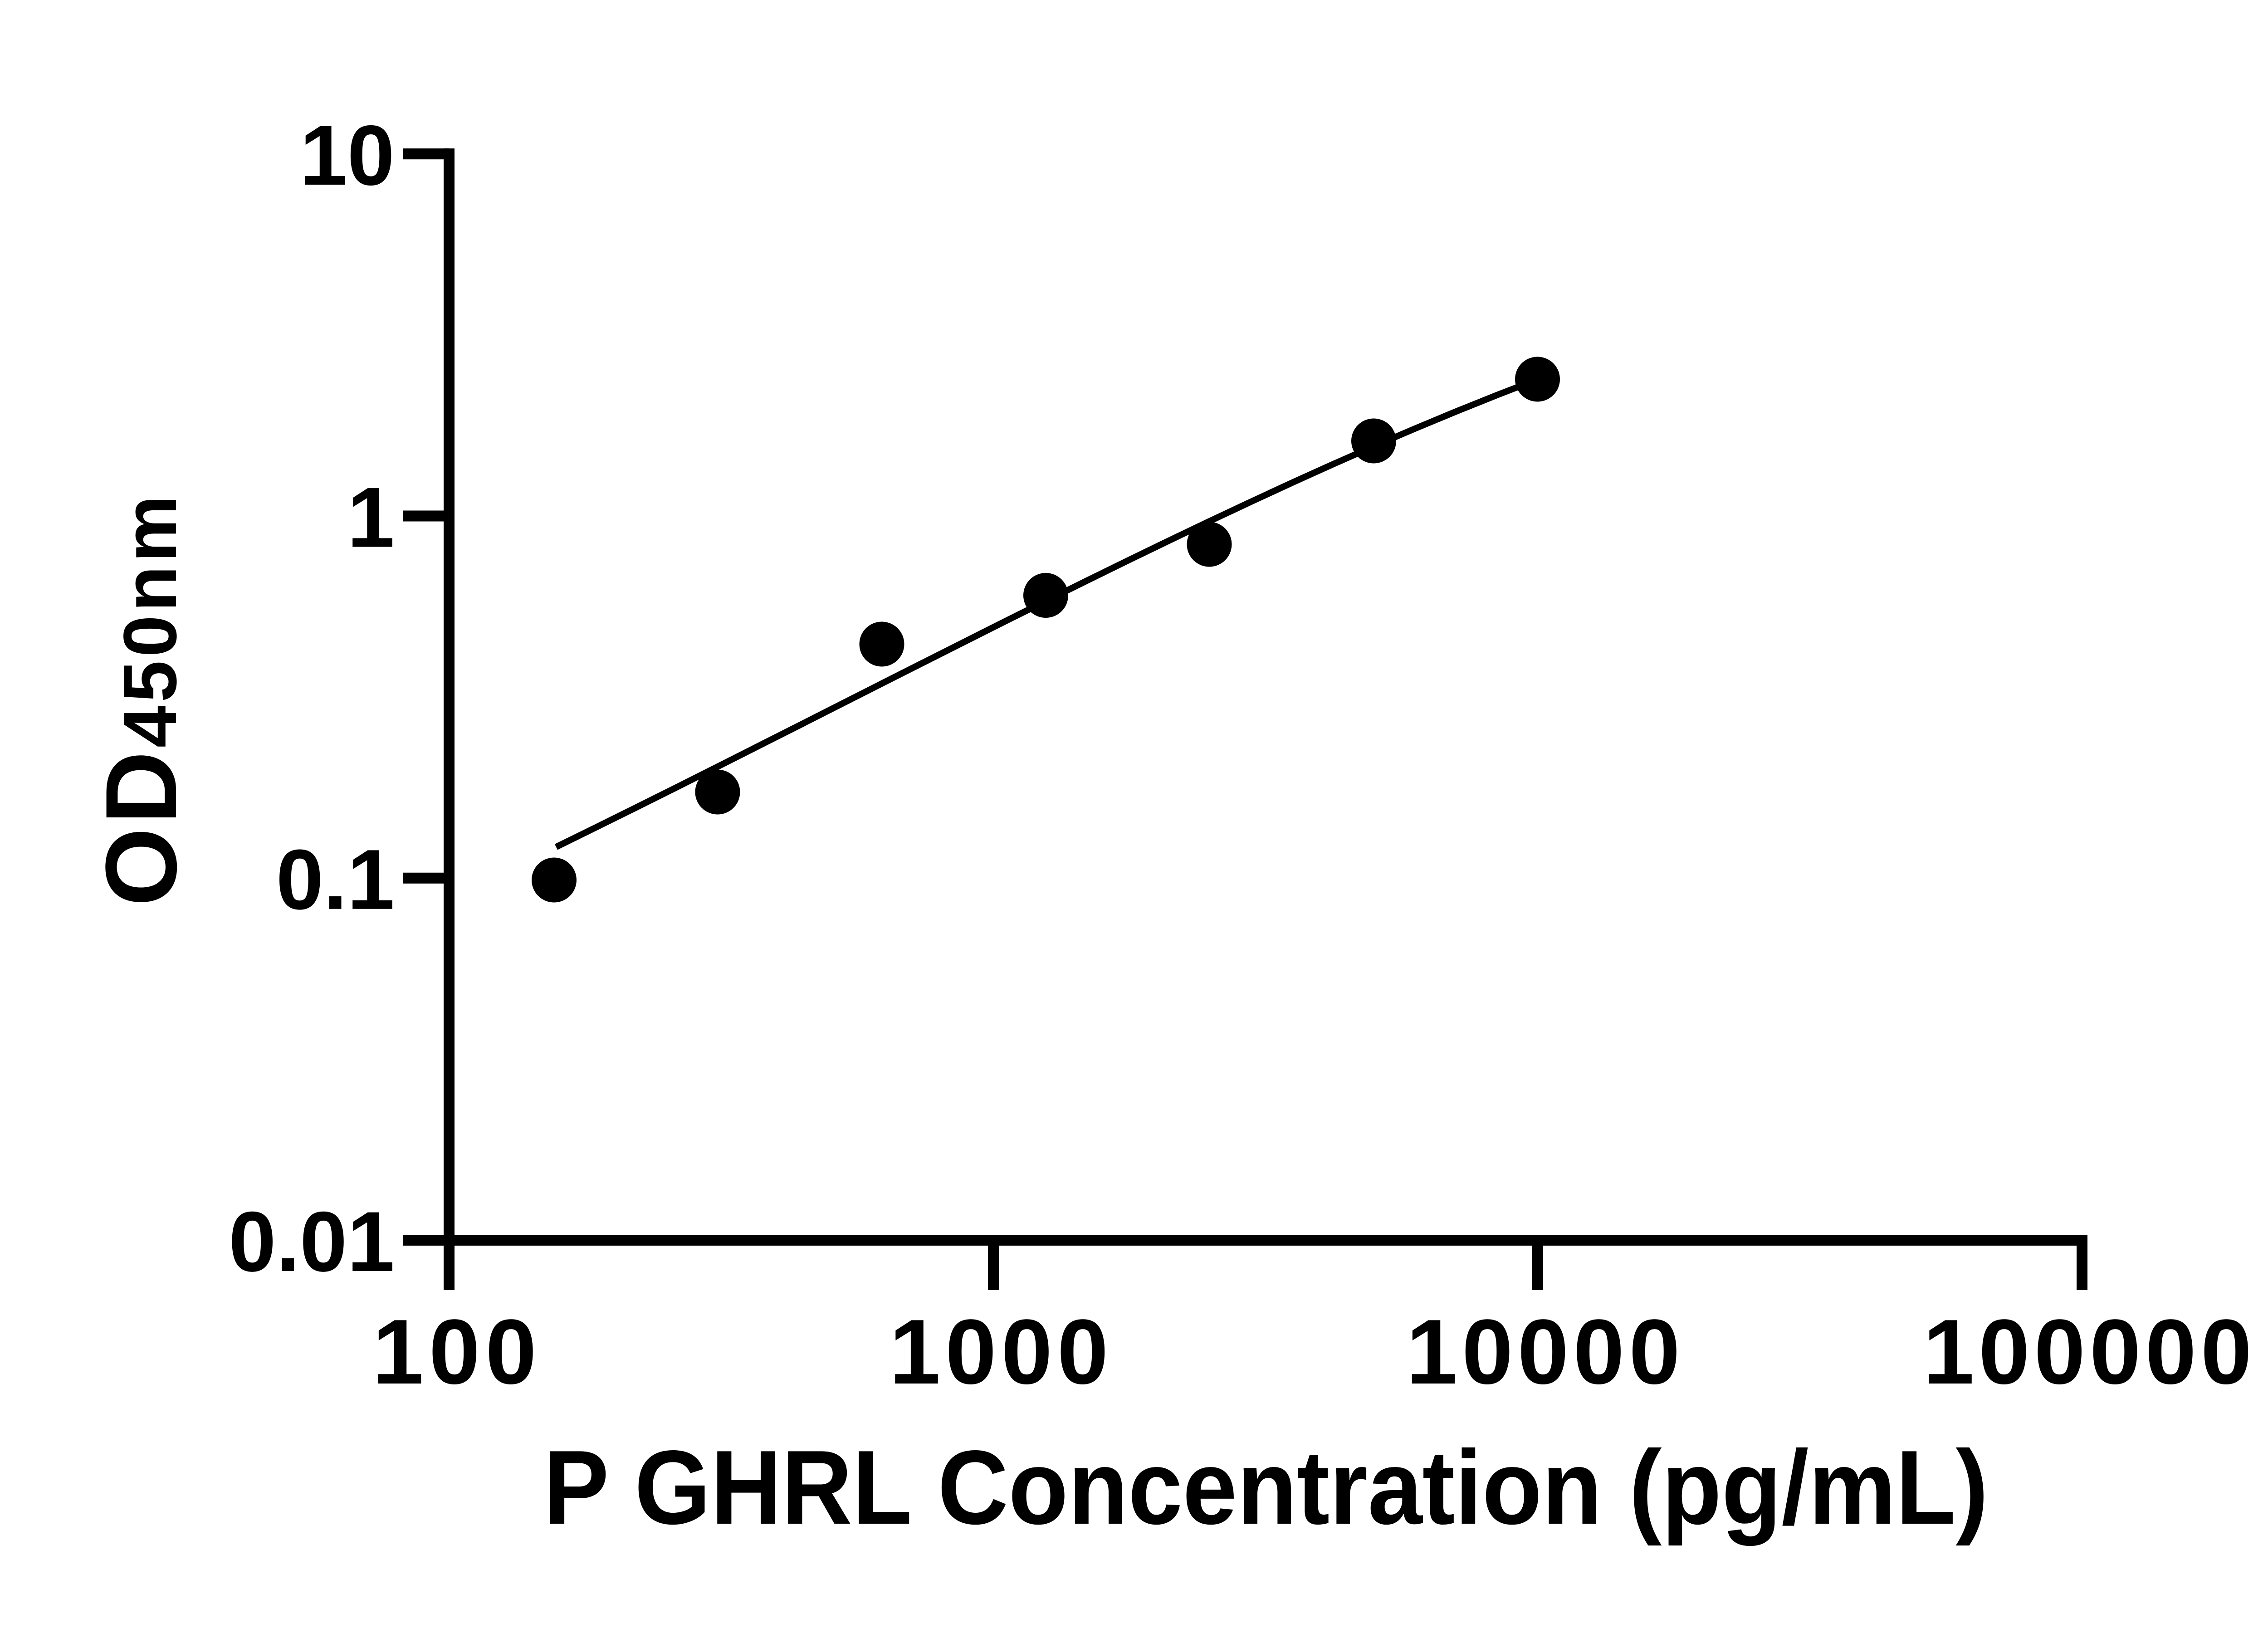  Describe the element at coordinates (455, 1352) in the screenshot. I see `svg-text: 100` at that location.